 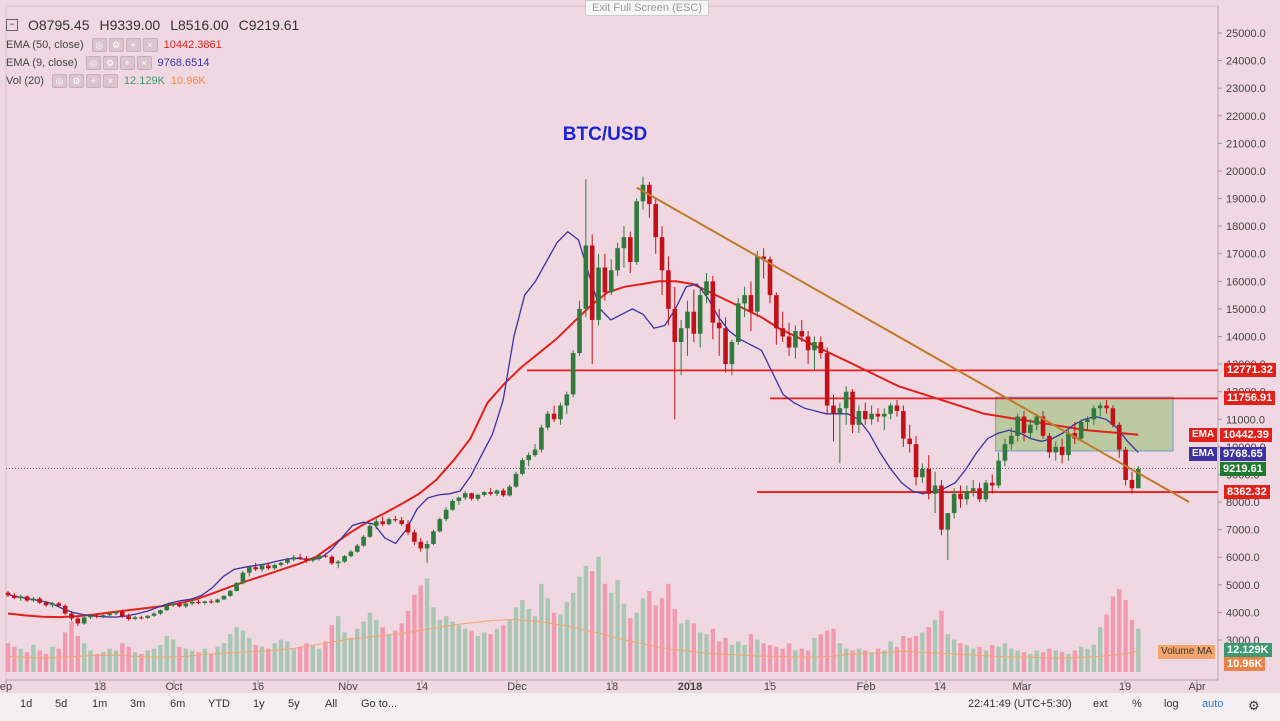 I want to click on extended-hours-toggle: ext, so click(x=1100, y=704).